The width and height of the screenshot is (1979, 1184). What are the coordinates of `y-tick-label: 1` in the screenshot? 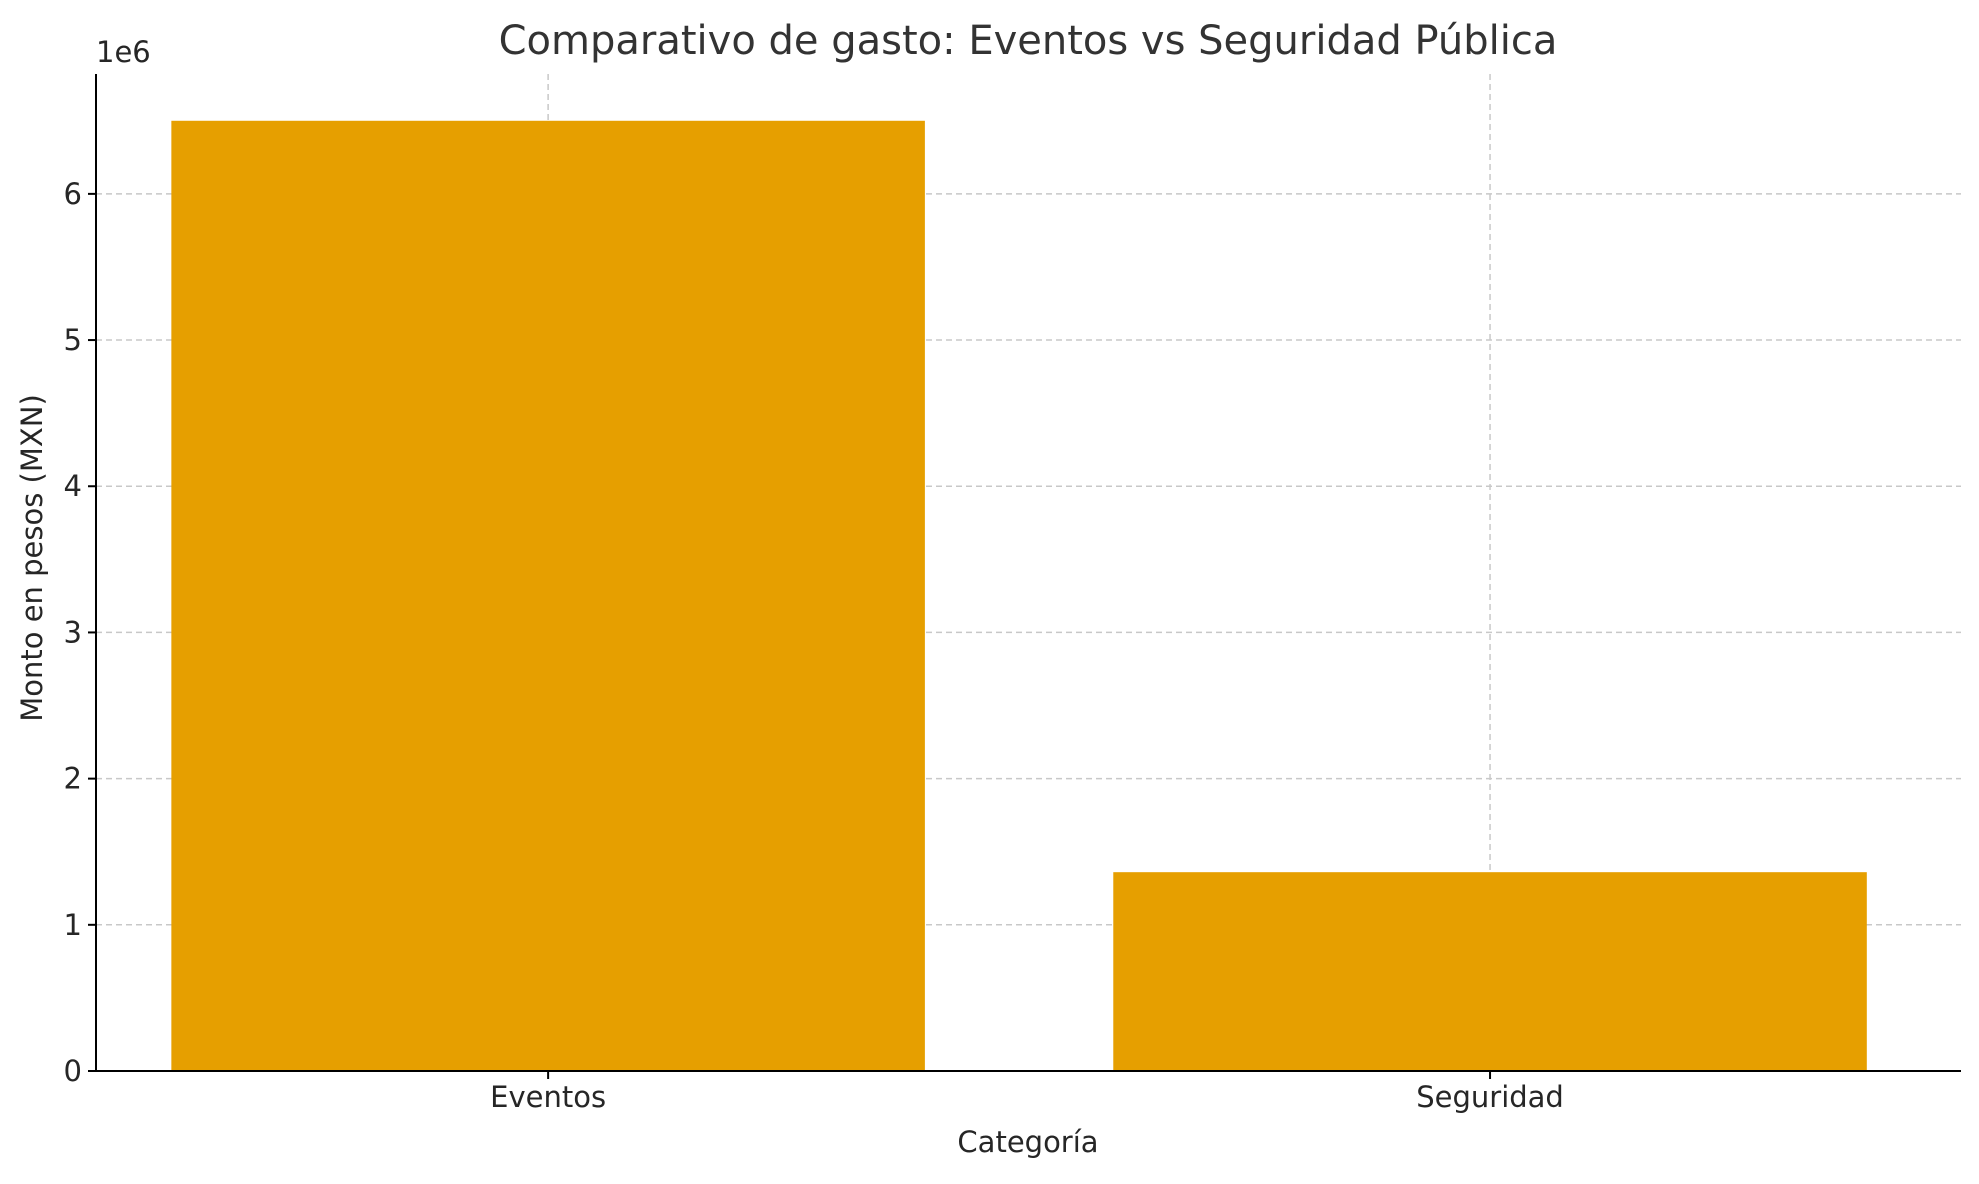 It's located at (73, 925).